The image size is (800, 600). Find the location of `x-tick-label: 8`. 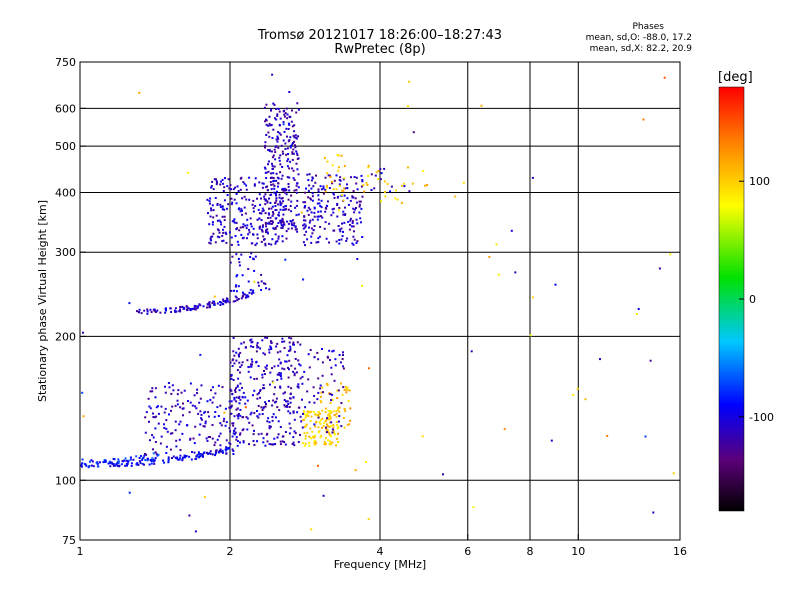

x-tick-label: 8 is located at coordinates (530, 551).